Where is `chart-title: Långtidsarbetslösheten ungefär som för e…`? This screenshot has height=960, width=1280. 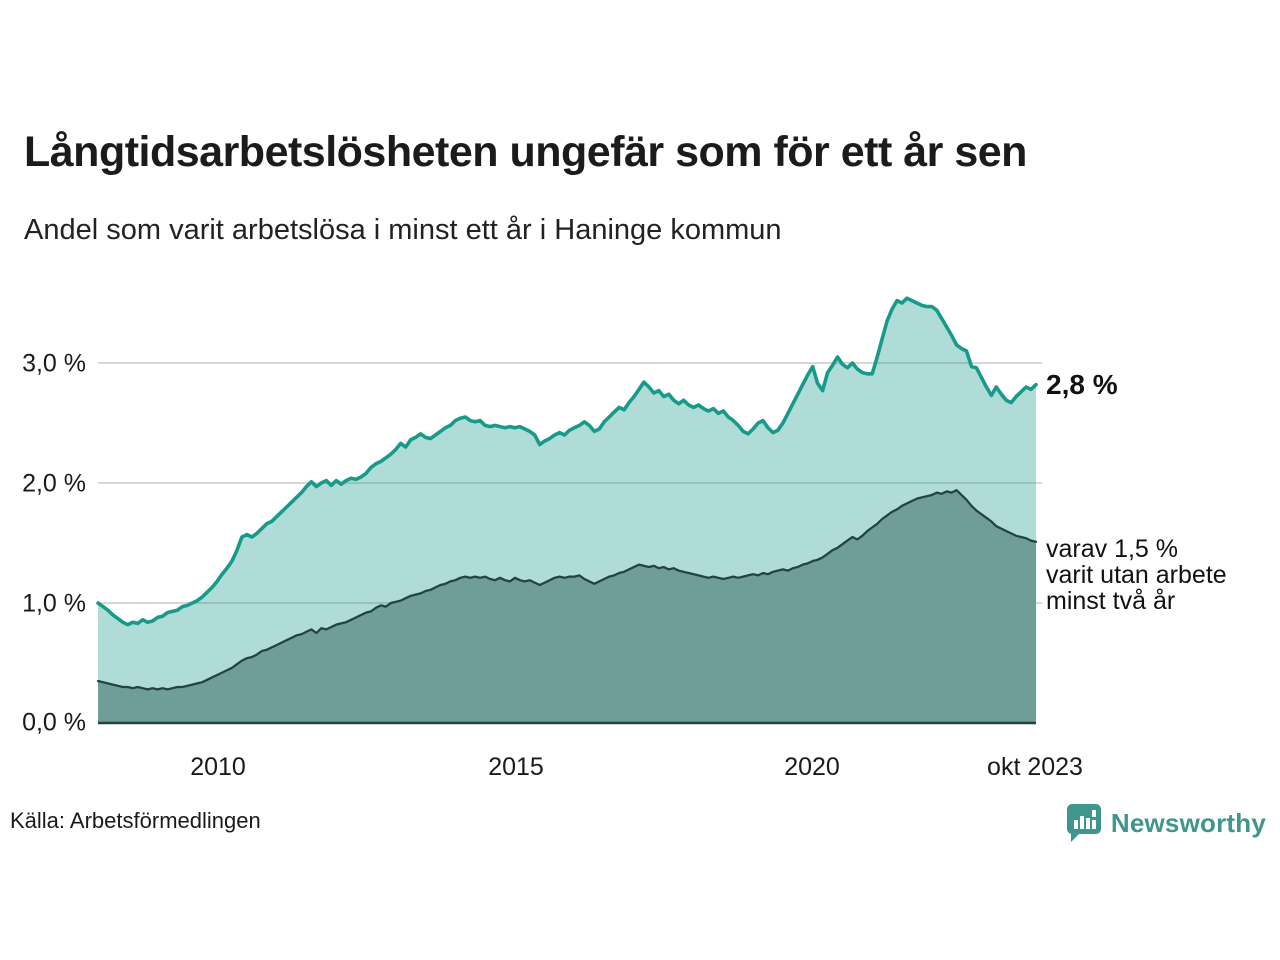
chart-title: Långtidsarbetslösheten ungefär som för e… is located at coordinates (525, 152).